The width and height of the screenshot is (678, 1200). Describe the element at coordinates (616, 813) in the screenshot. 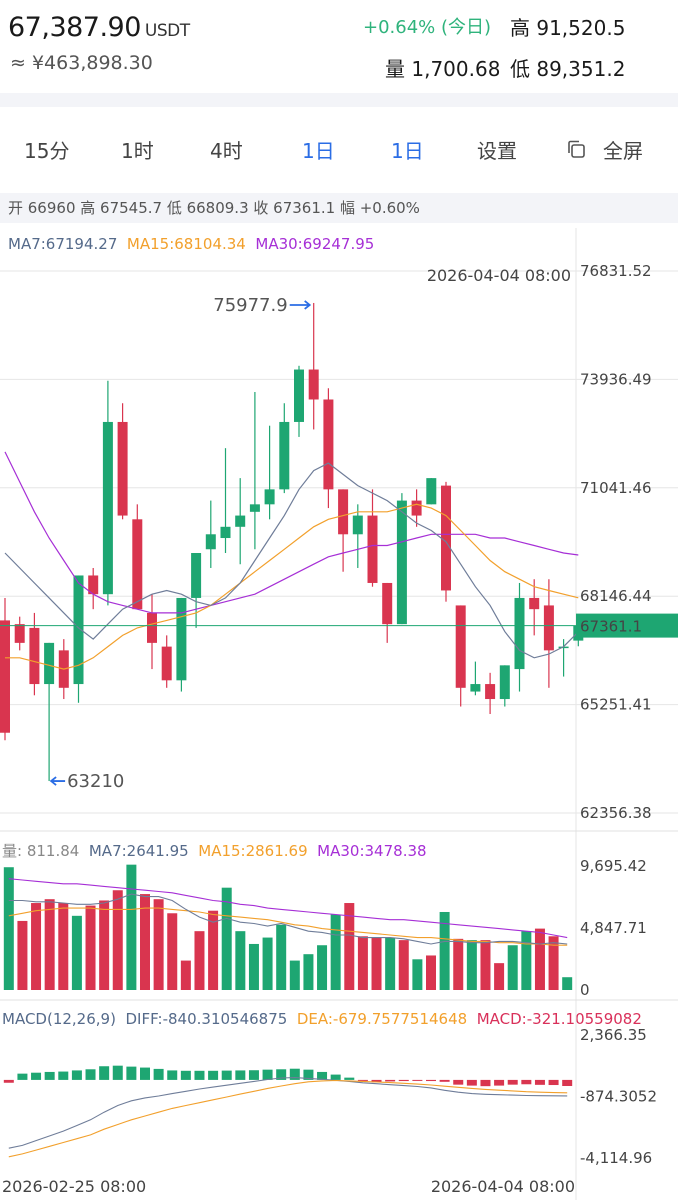

I see `price-tick-label: 62356.38` at that location.